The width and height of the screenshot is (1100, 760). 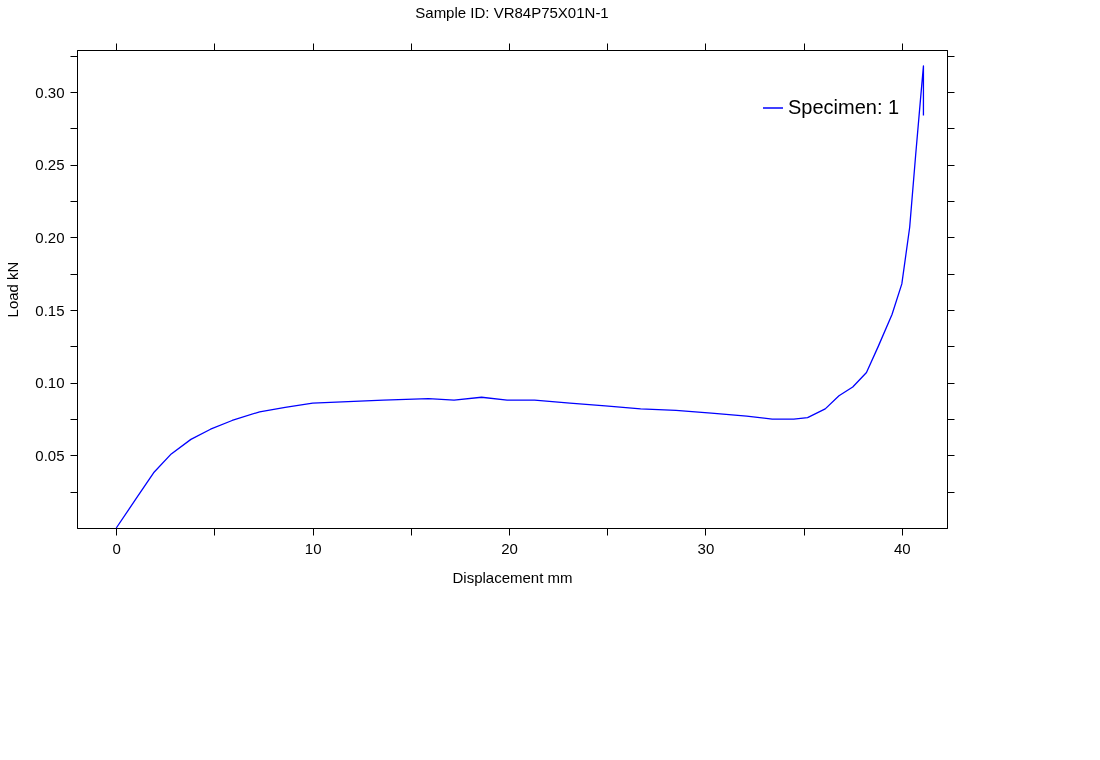 What do you see at coordinates (902, 548) in the screenshot?
I see `x-tick-label: 40` at bounding box center [902, 548].